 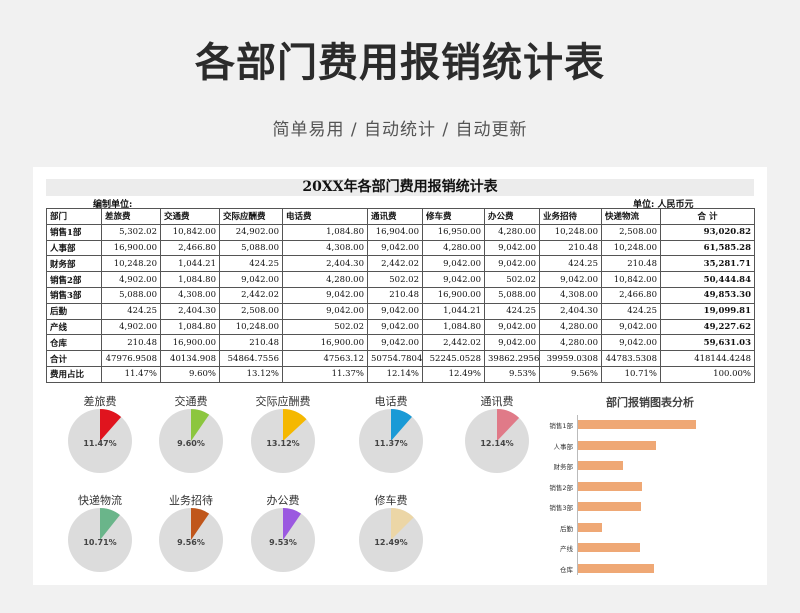 What do you see at coordinates (251, 358) in the screenshot?
I see `table-cell: 54864.7556` at bounding box center [251, 358].